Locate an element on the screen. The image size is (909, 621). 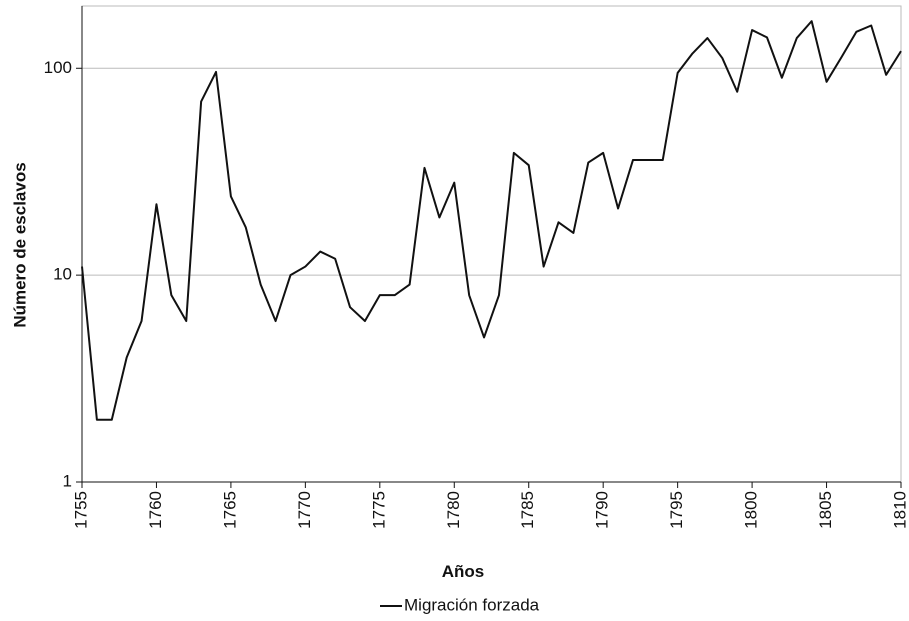
x-tick-label: 1755 is located at coordinates (80, 510).